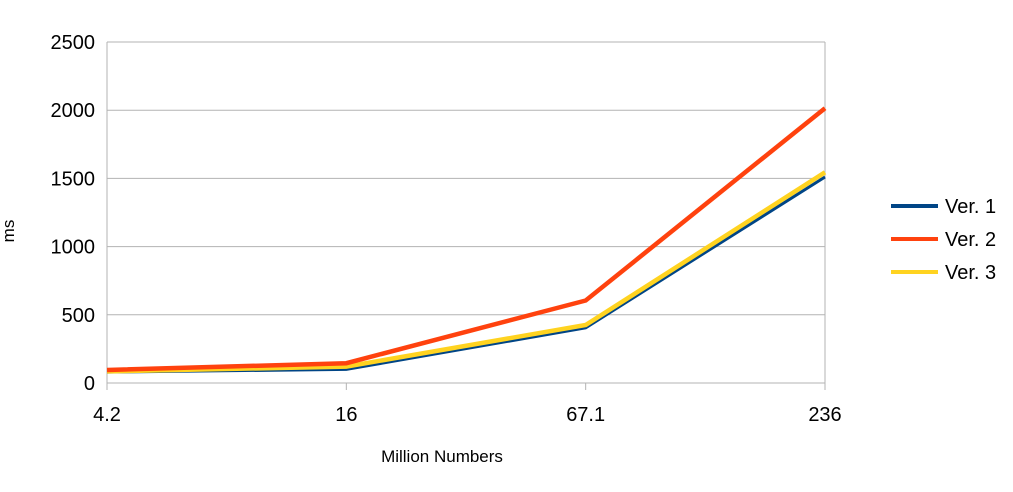 This screenshot has height=492, width=1013. What do you see at coordinates (442, 456) in the screenshot?
I see `x-axis-title: Million Numbers` at bounding box center [442, 456].